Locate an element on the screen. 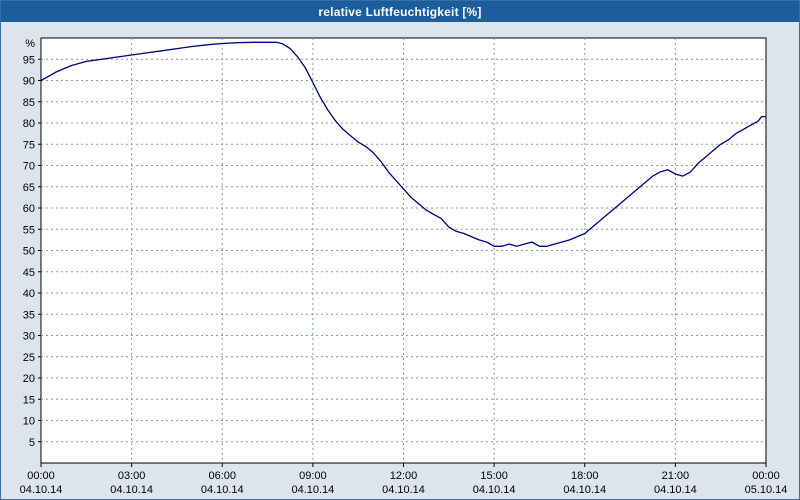 The height and width of the screenshot is (500, 800). x-tick-time-label: 21:00 is located at coordinates (676, 476).